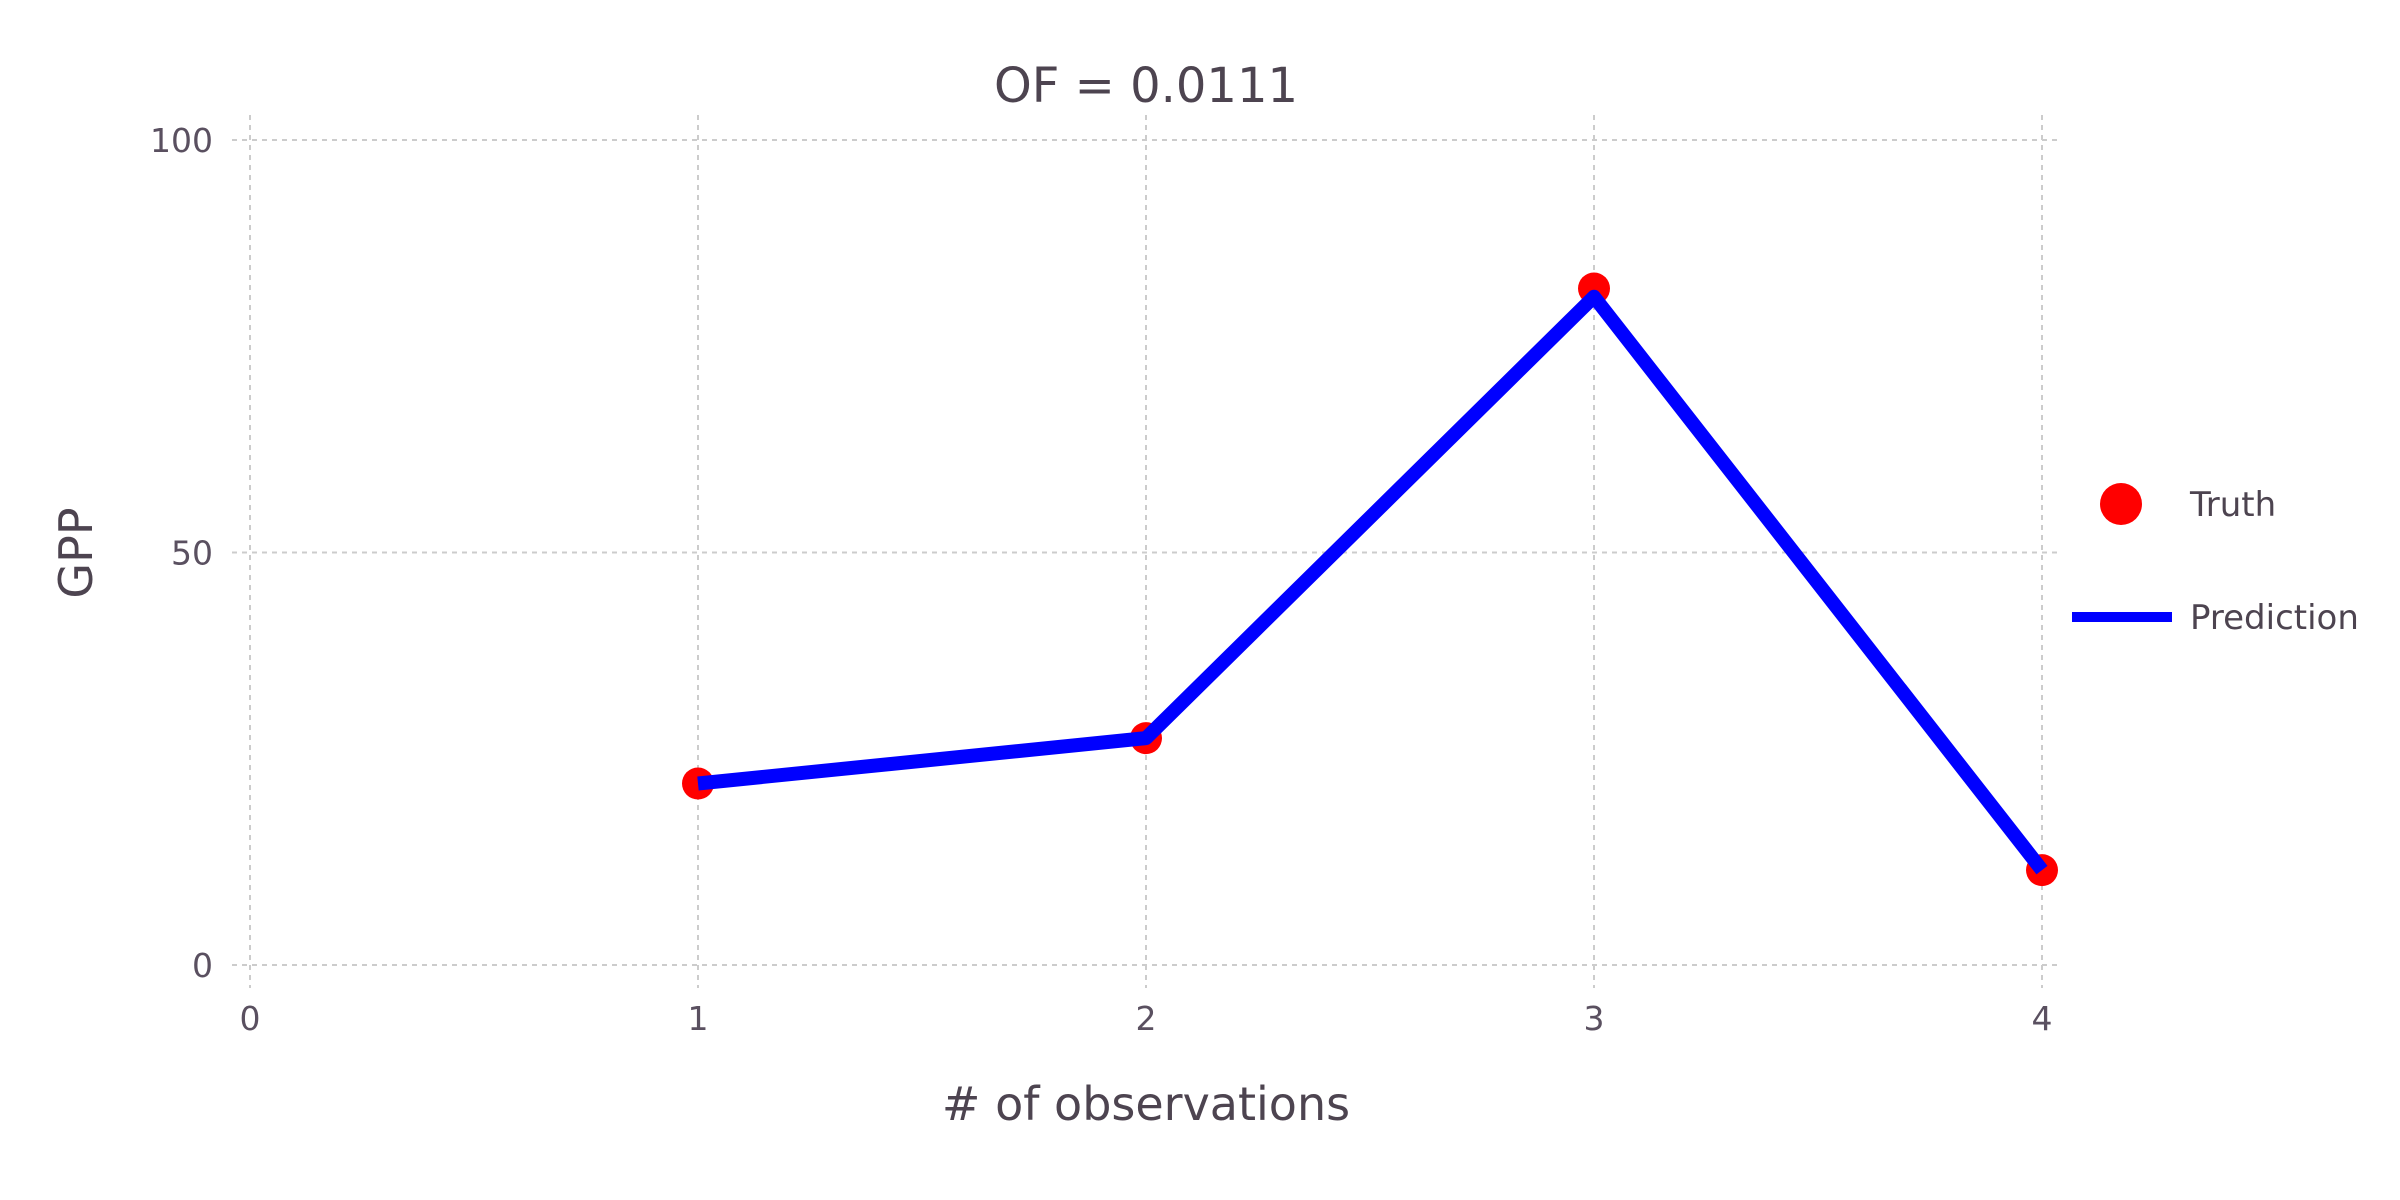 This screenshot has height=1200, width=2400. Describe the element at coordinates (181, 140) in the screenshot. I see `y-tick-label-2: 100` at that location.